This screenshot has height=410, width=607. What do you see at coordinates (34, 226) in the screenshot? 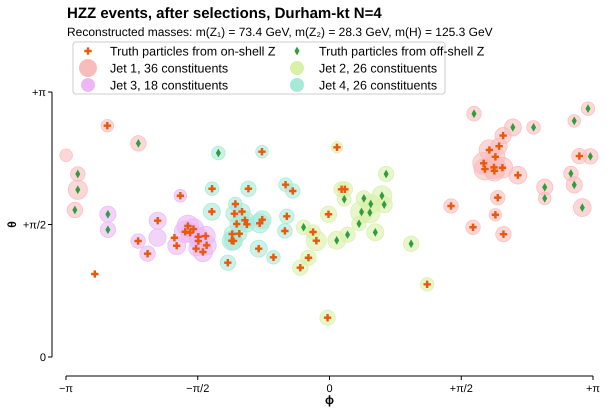
I see `y-tick-label: +π/2` at bounding box center [34, 226].